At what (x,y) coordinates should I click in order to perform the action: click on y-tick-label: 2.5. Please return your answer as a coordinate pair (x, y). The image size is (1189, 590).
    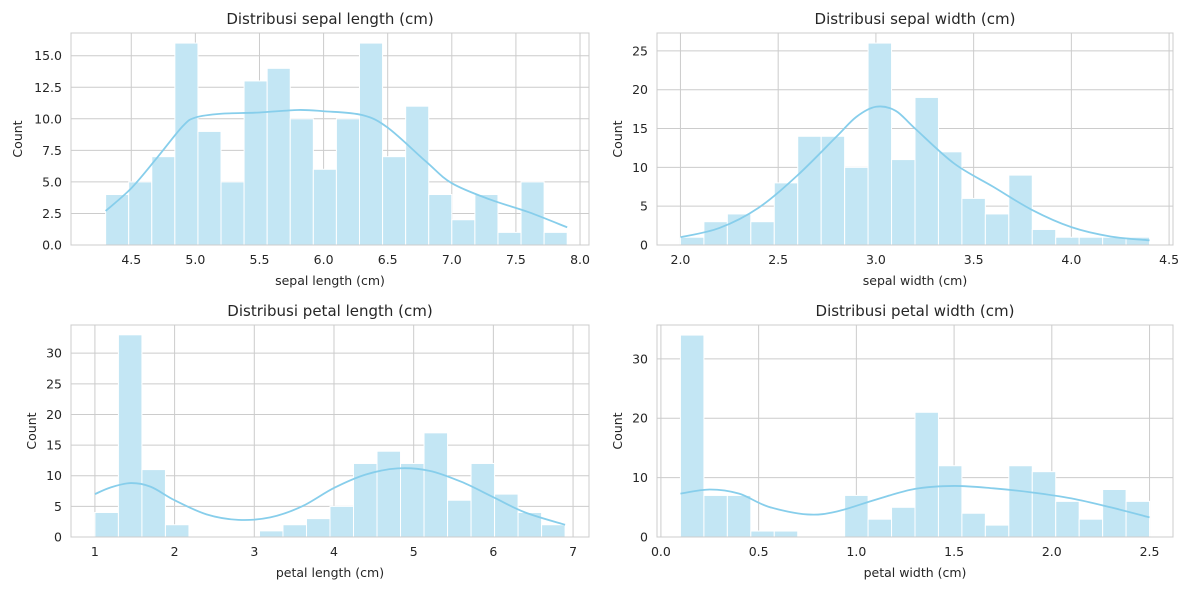
    Looking at the image, I should click on (52, 213).